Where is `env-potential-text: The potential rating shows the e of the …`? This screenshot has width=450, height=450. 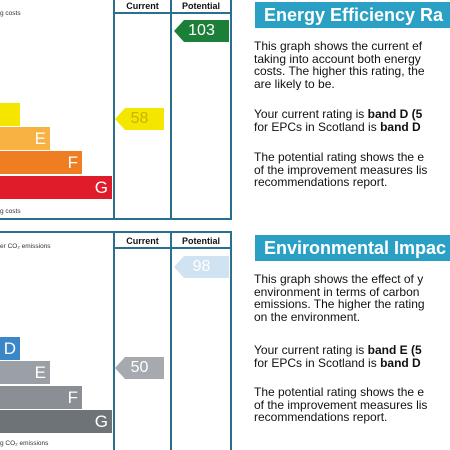 env-potential-text: The potential rating shows the e of the … is located at coordinates (352, 405).